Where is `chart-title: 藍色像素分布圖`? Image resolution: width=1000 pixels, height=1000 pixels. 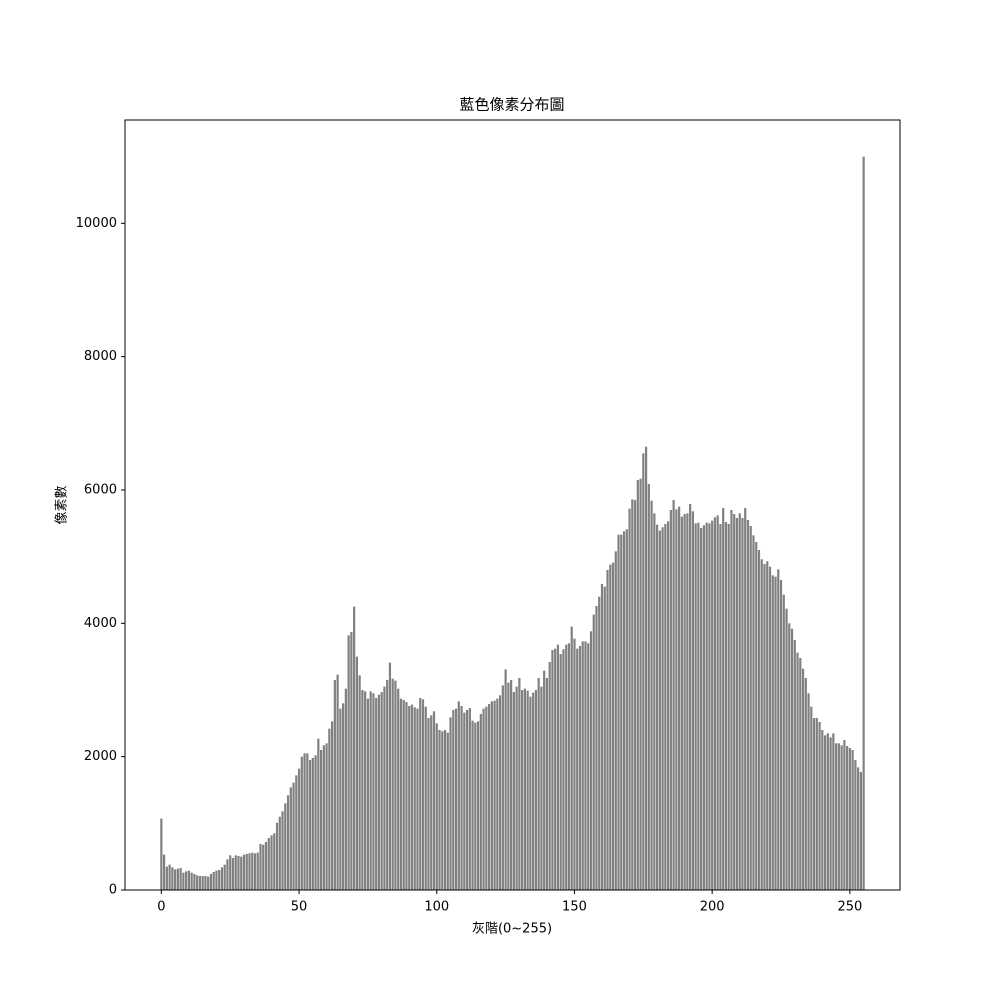
chart-title: 藍色像素分布圖 is located at coordinates (511, 105).